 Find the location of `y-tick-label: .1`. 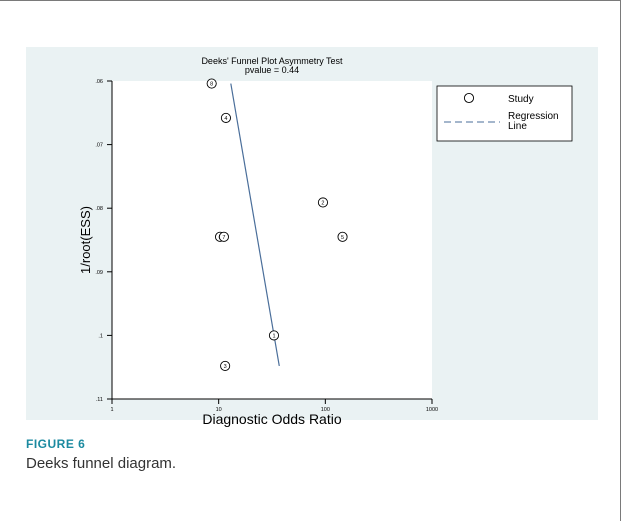

y-tick-label: .1 is located at coordinates (100, 336).